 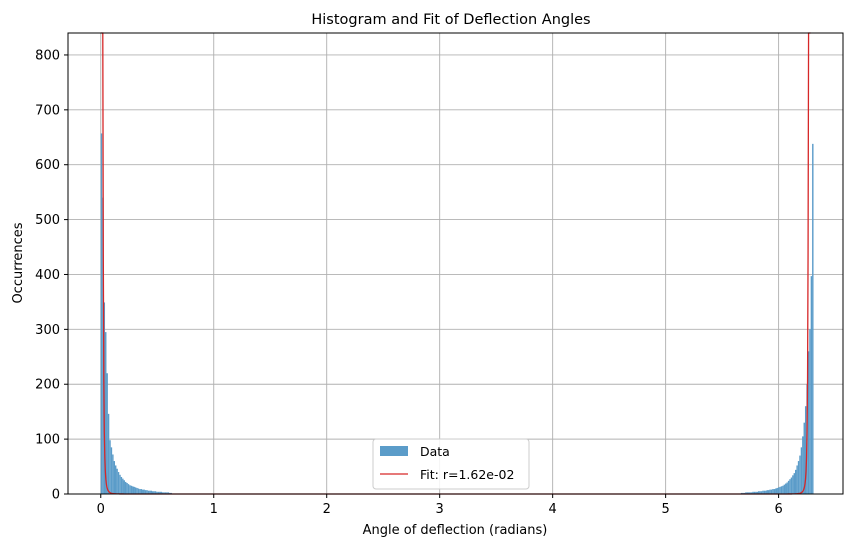 I want to click on y-tick-label: 600, so click(x=47, y=165).